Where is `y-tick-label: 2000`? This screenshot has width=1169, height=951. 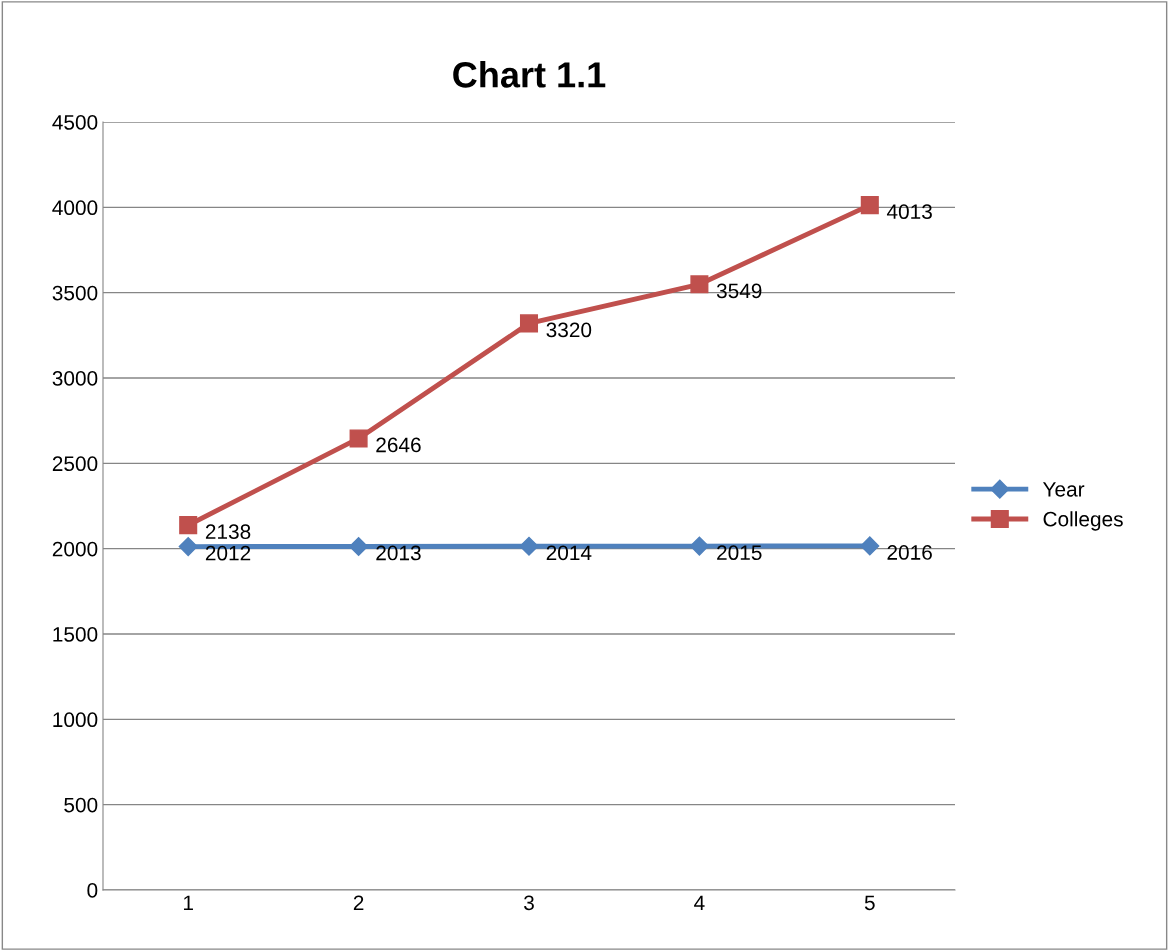
y-tick-label: 2000 is located at coordinates (75, 549).